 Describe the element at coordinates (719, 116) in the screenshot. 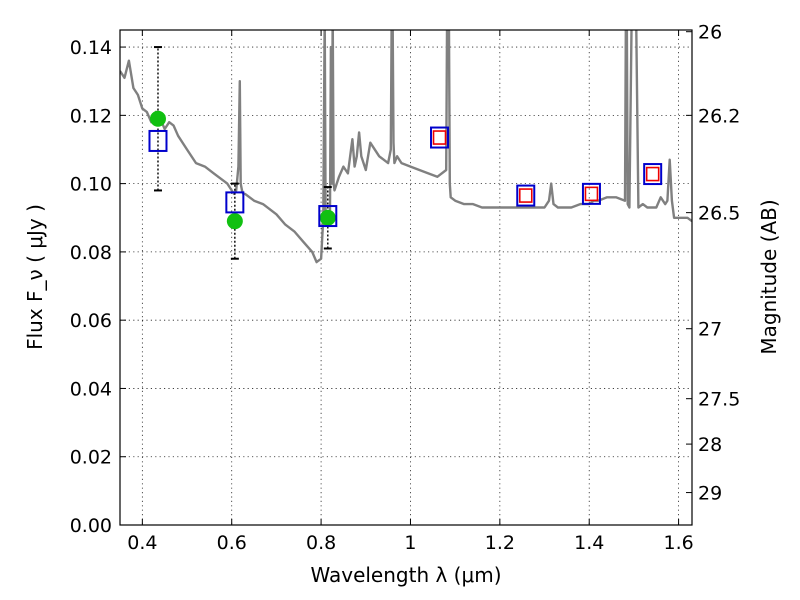

I see `y2-tick-label: 26.2` at that location.